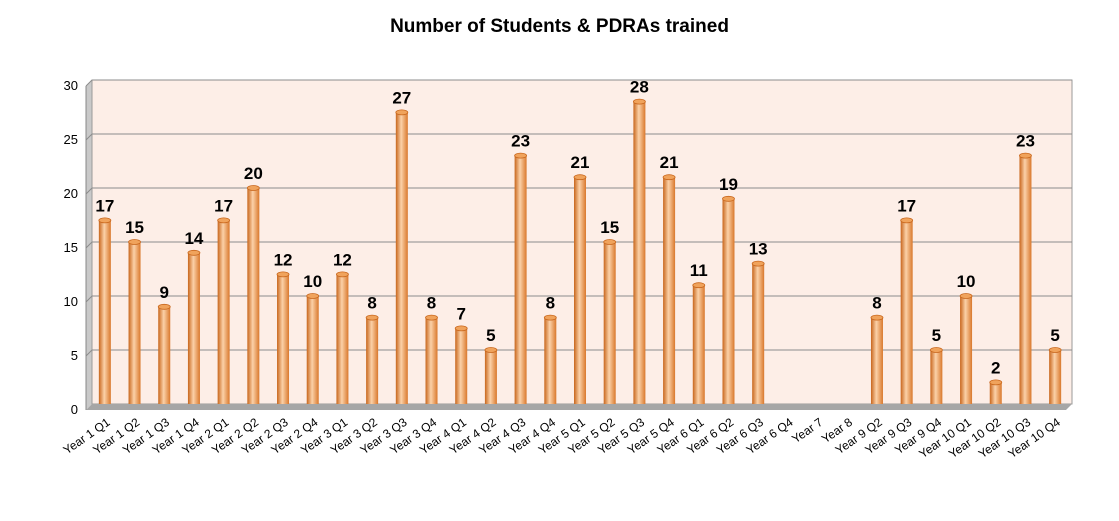 The image size is (1119, 521). I want to click on y-tick-label: 30, so click(71, 85).